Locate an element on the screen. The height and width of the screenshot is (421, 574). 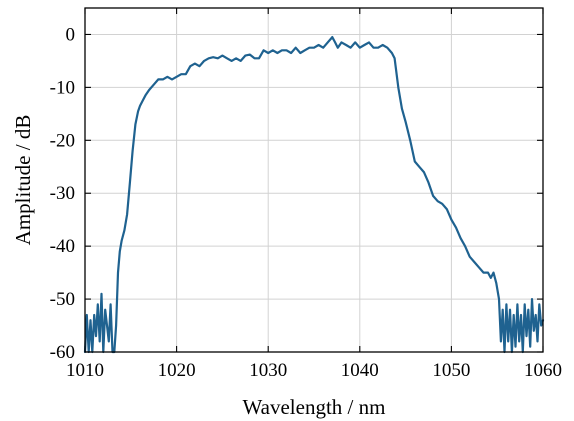
y-tick-label: -40 is located at coordinates (62, 246).